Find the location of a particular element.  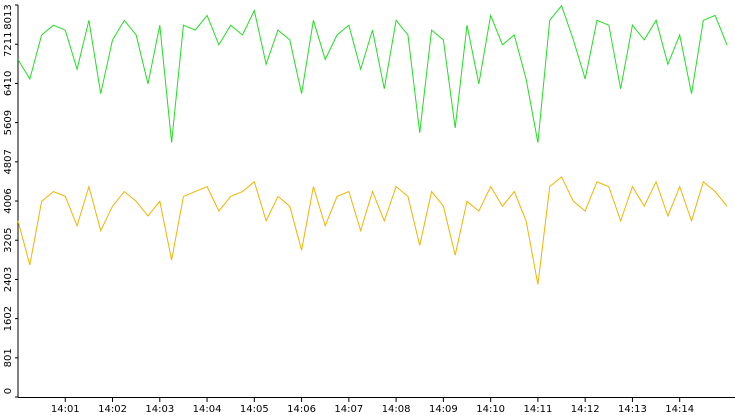

x-tick-label: 14:12 is located at coordinates (585, 409).